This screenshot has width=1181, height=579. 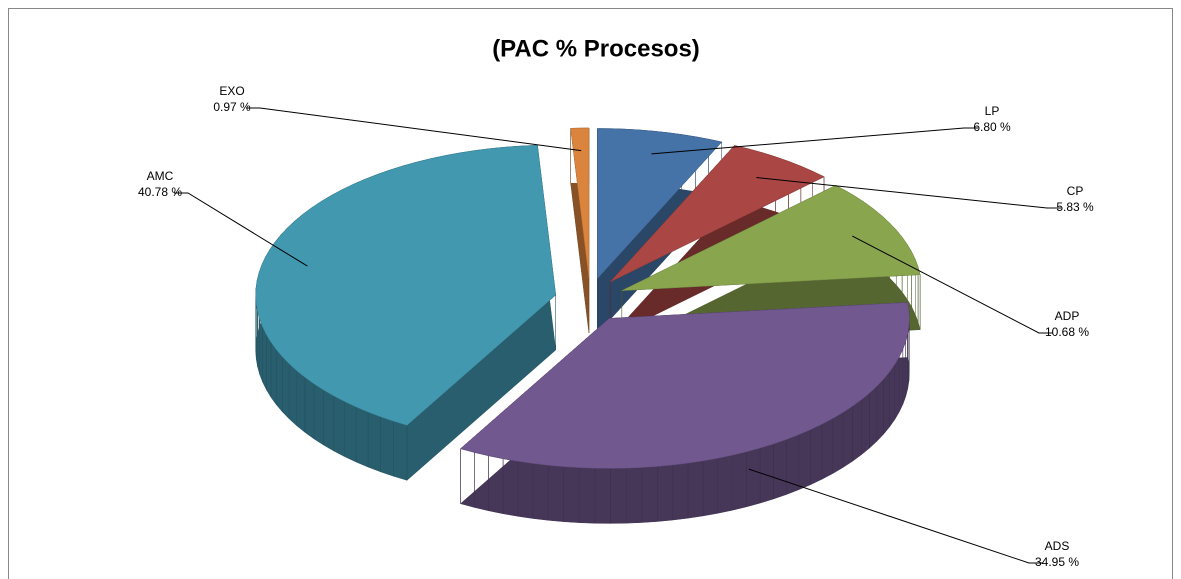 What do you see at coordinates (992, 127) in the screenshot?
I see `data-label: 6.80 %` at bounding box center [992, 127].